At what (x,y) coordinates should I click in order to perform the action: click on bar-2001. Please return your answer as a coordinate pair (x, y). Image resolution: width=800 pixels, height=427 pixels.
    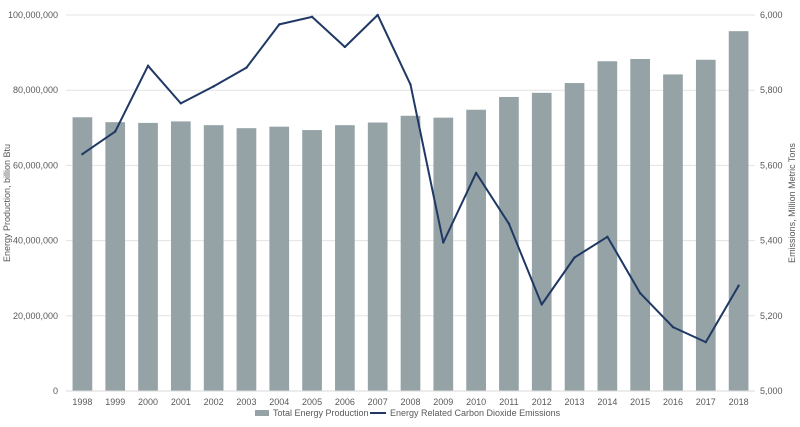
    Looking at the image, I should click on (180, 256).